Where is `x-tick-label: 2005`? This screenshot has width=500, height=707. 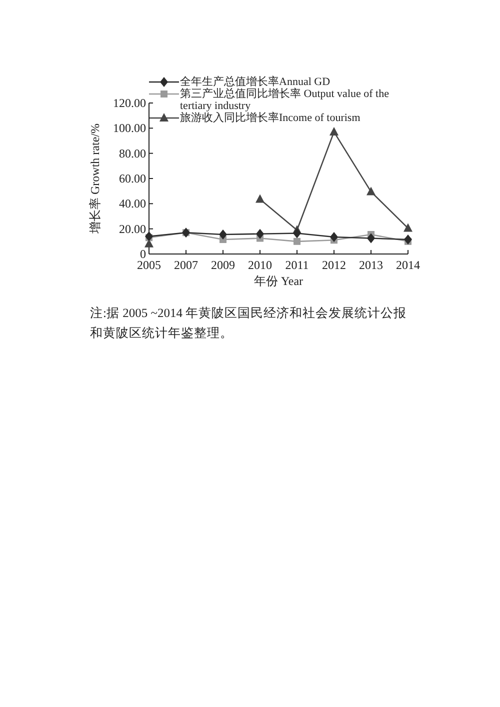
x-tick-label: 2005 is located at coordinates (149, 265).